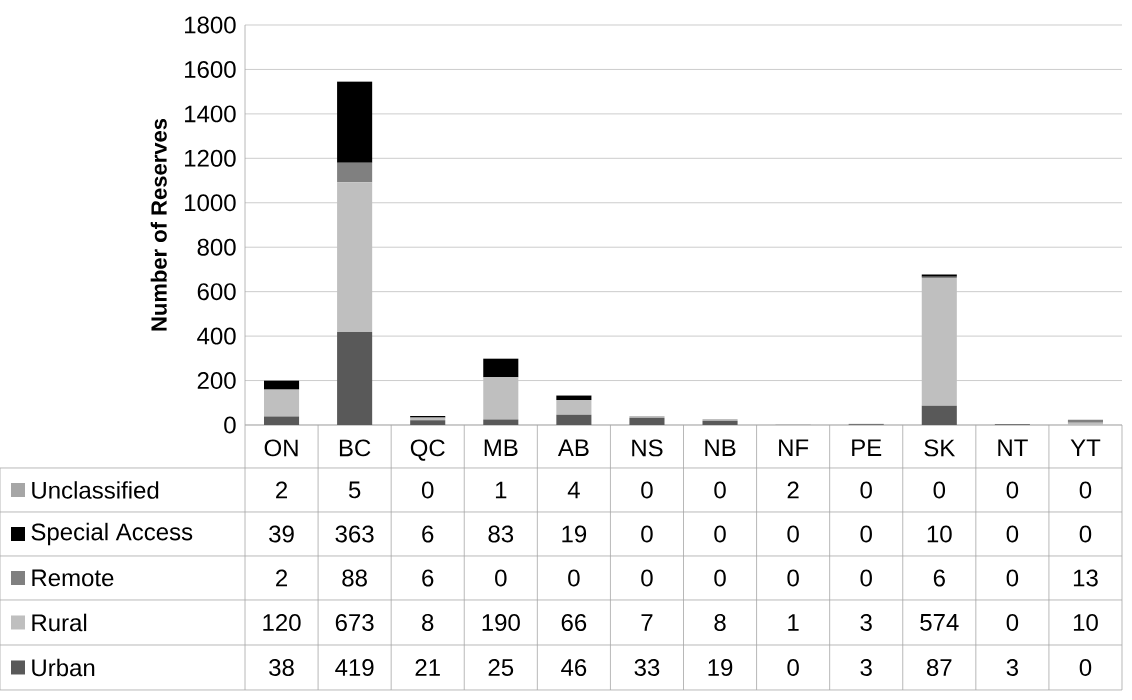 This screenshot has width=1132, height=700. What do you see at coordinates (867, 447) in the screenshot?
I see `x-tick-label: PE` at bounding box center [867, 447].